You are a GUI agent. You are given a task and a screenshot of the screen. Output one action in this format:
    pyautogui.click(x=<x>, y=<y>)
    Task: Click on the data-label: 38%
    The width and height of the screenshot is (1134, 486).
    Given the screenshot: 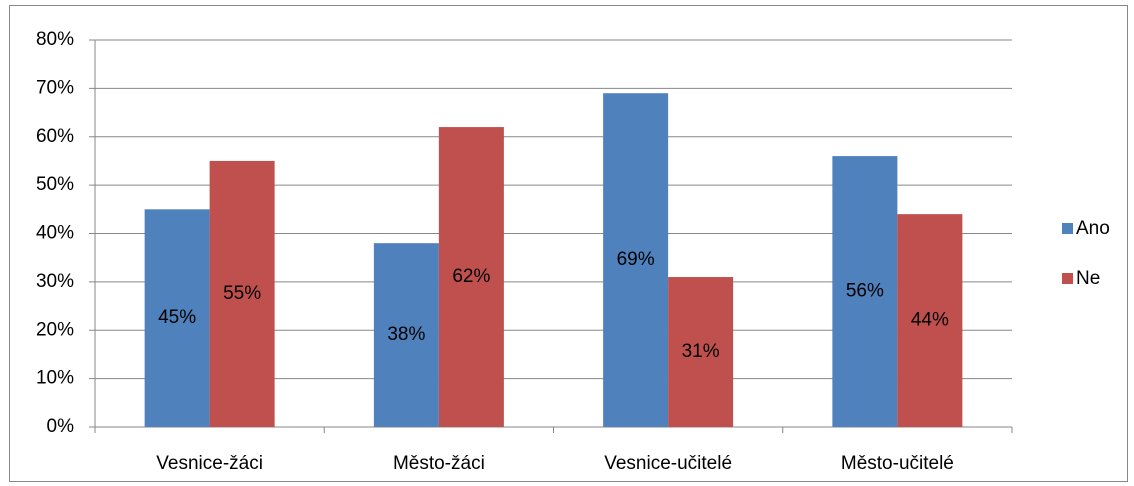 What is the action you would take?
    pyautogui.click(x=406, y=334)
    